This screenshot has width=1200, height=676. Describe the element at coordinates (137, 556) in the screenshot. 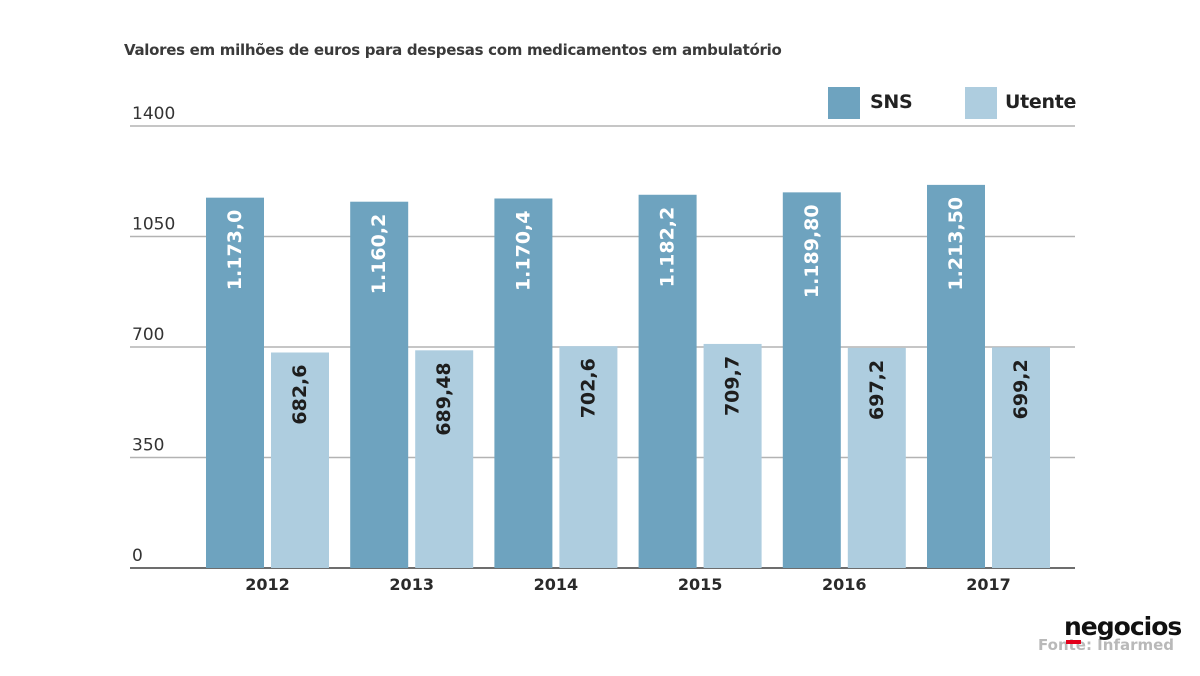

I see `y-tick-label-0: 0` at that location.